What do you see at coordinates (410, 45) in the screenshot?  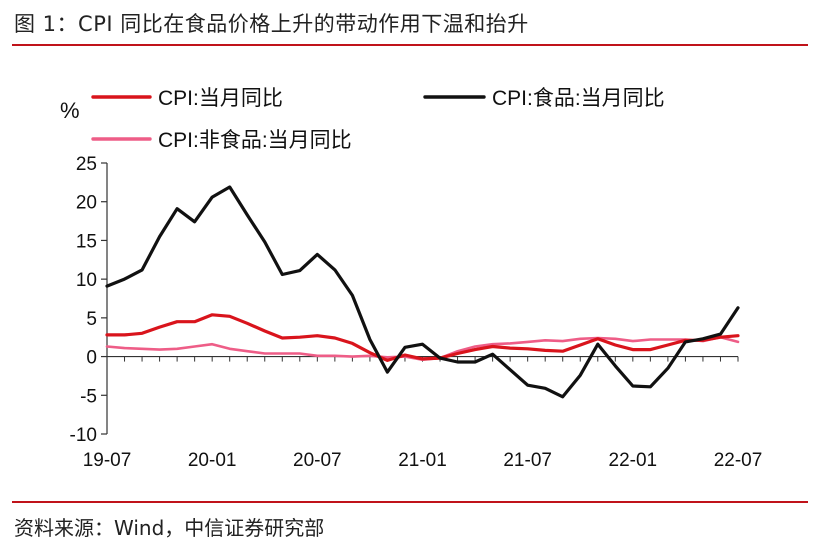 I see `title-divider` at bounding box center [410, 45].